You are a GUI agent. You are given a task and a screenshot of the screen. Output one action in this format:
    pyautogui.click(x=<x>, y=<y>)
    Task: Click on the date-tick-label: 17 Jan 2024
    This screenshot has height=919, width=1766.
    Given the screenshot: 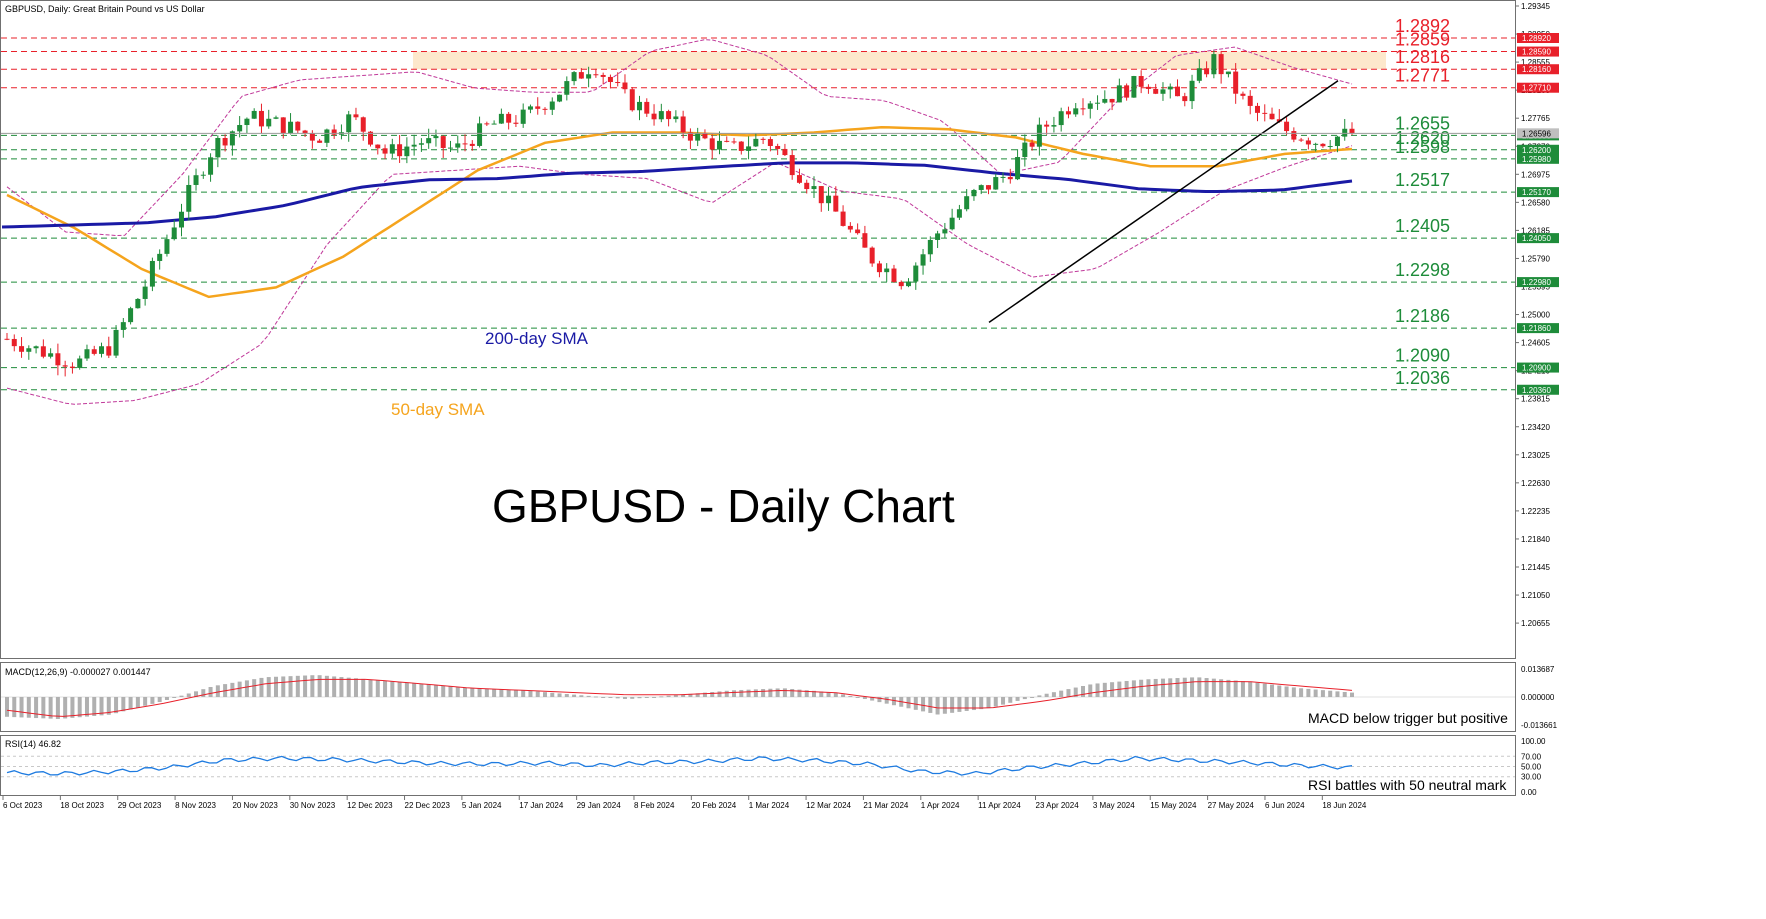 What is the action you would take?
    pyautogui.click(x=541, y=805)
    